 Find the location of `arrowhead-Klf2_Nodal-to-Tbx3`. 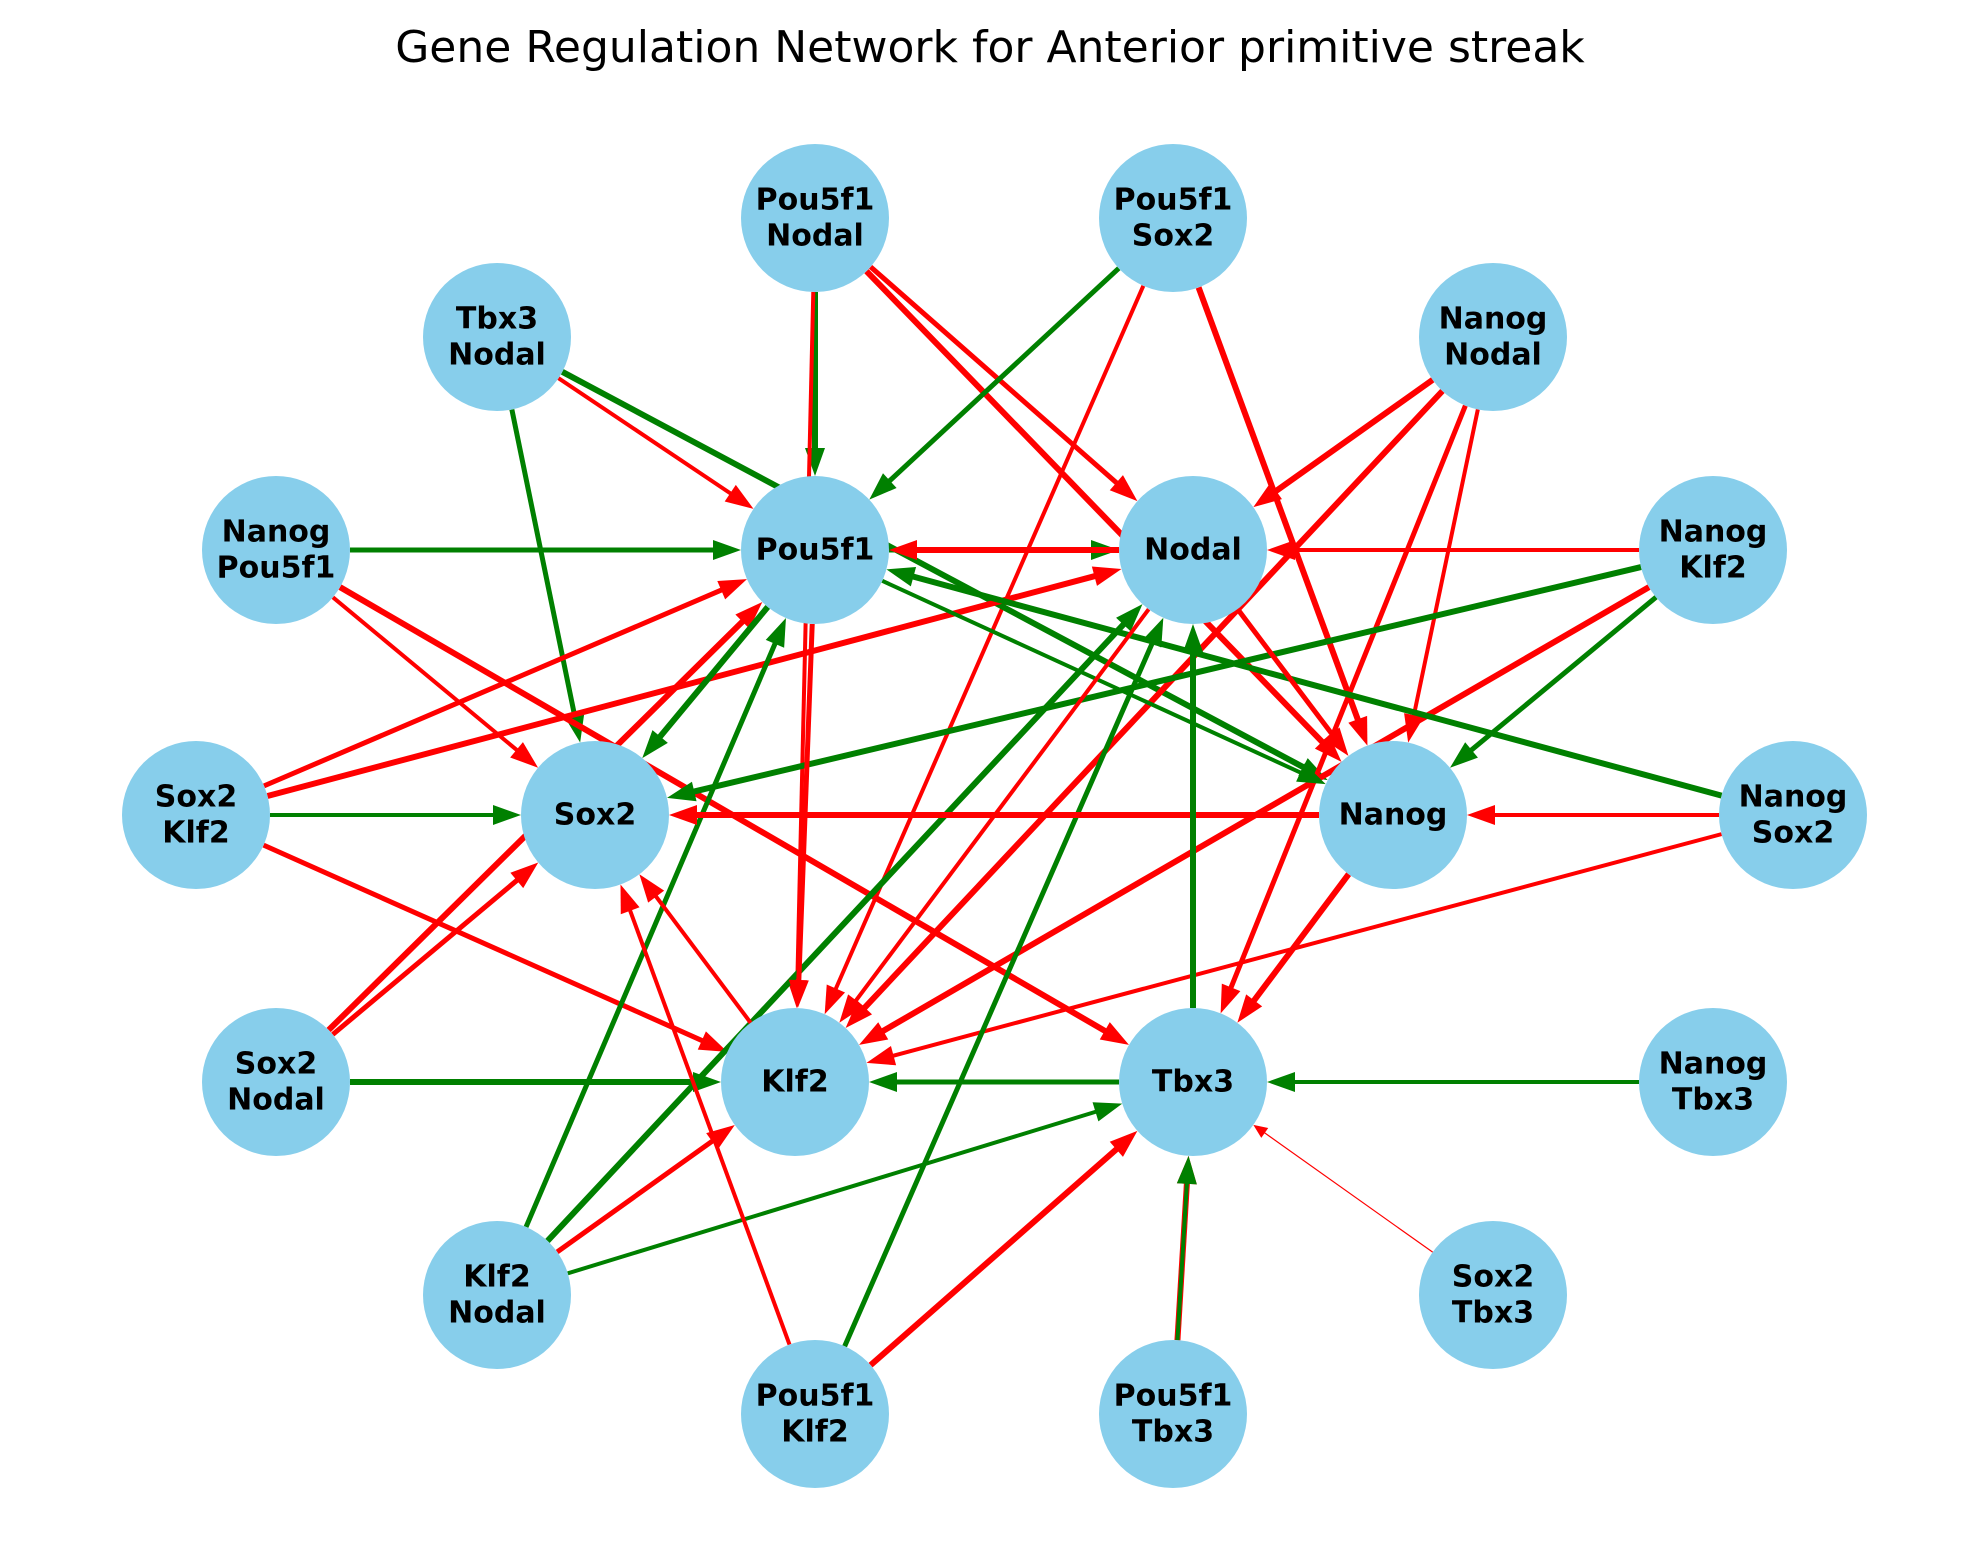

arrowhead-Klf2_Nodal-to-Tbx3 is located at coordinates (1107, 1112).